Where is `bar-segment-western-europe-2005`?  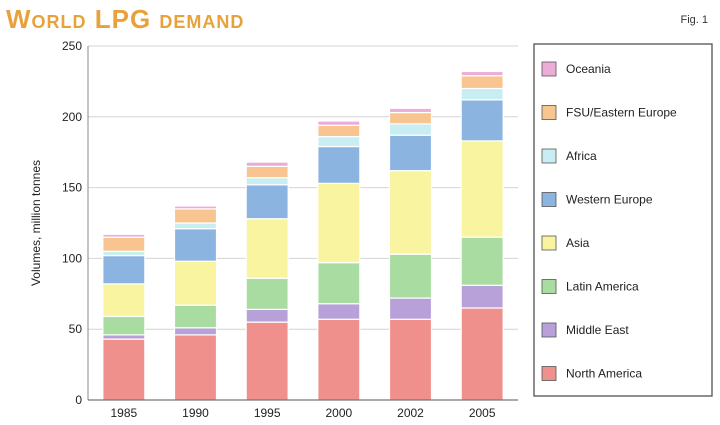
bar-segment-western-europe-2005 is located at coordinates (482, 120).